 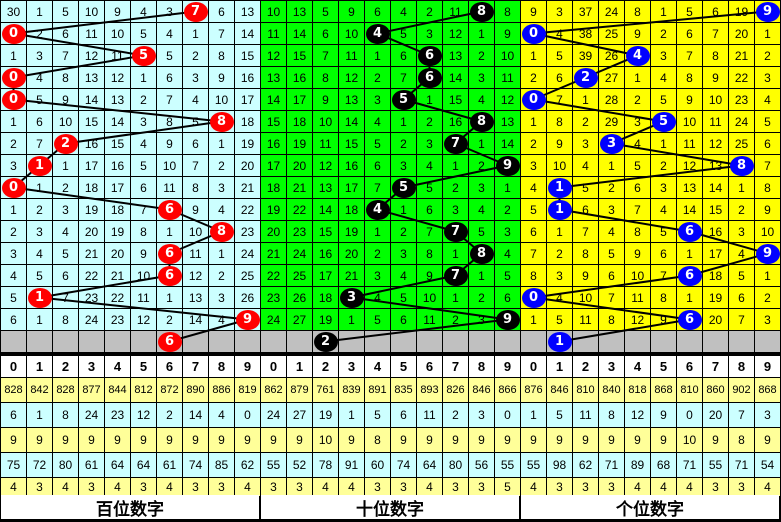 What do you see at coordinates (221, 366) in the screenshot?
I see `digit-header: 8` at bounding box center [221, 366].